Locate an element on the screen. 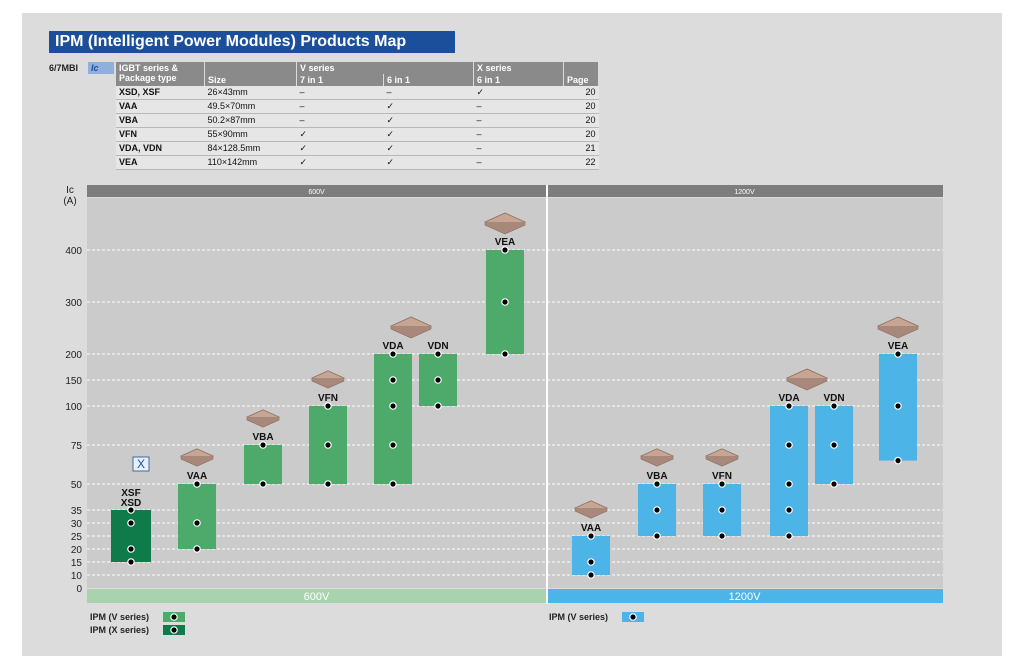  prefix-ic-badge: Ic is located at coordinates (101, 68).